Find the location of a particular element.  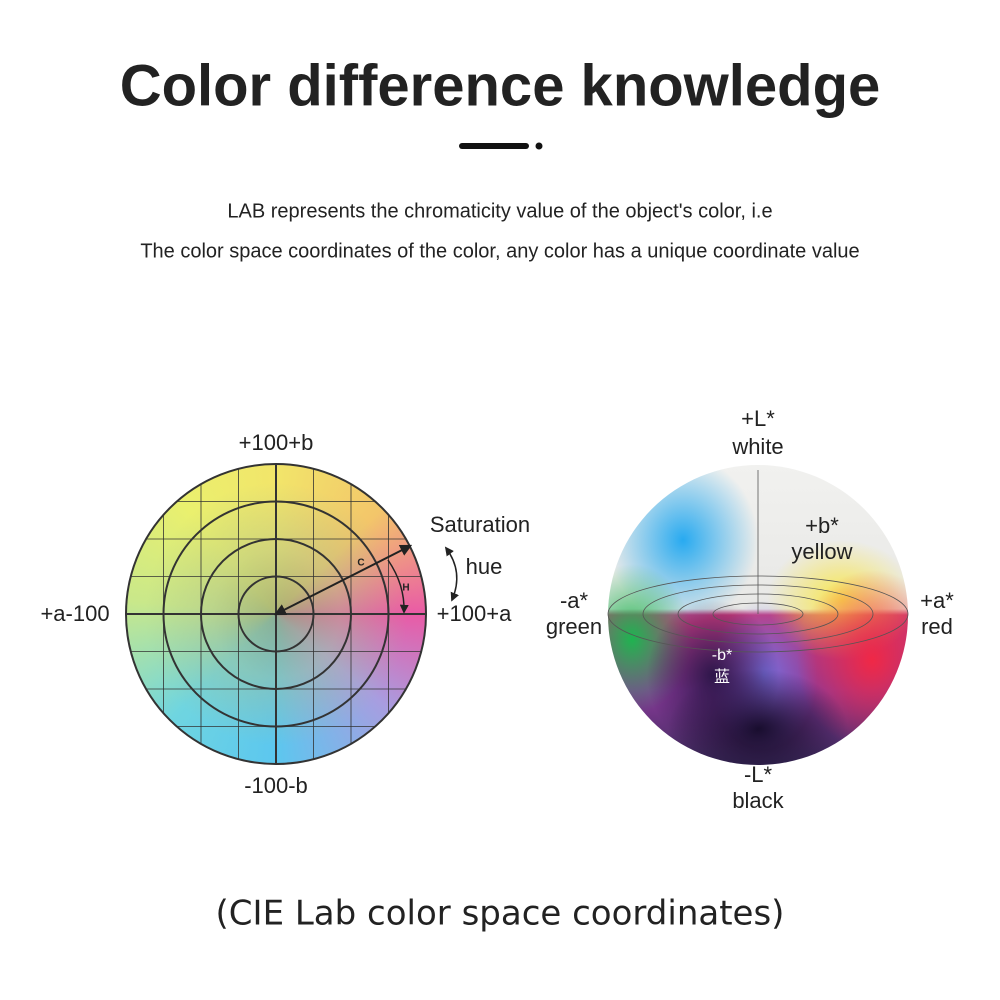

caption: (CIE Lab color space coordinates) is located at coordinates (500, 914).